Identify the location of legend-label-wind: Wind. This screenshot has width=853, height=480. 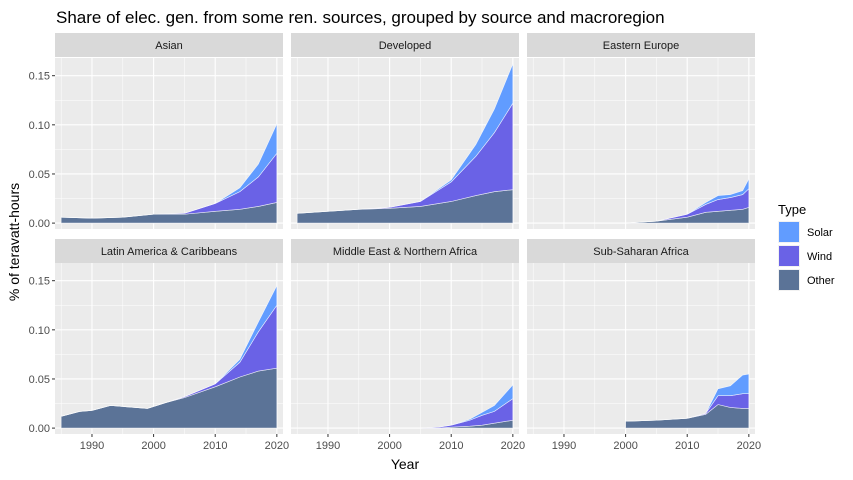
(819, 257).